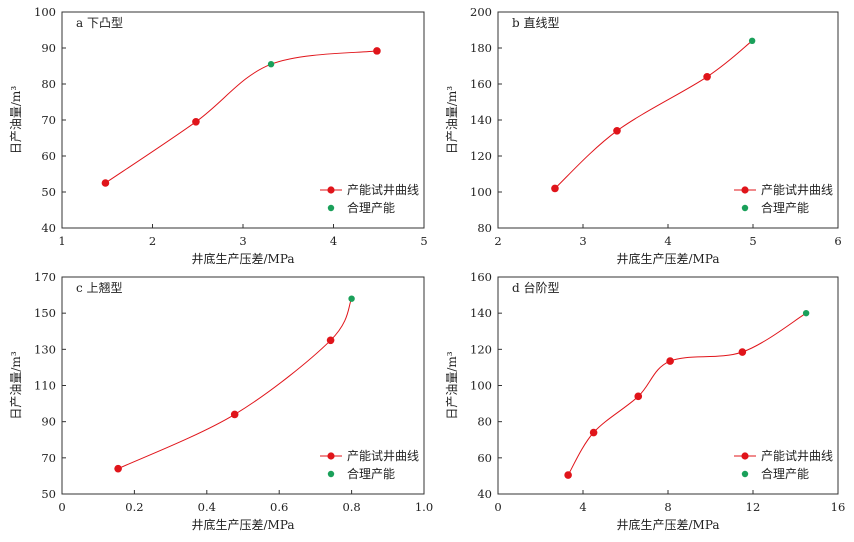  I want to click on y-tick-label: 120, so click(481, 156).